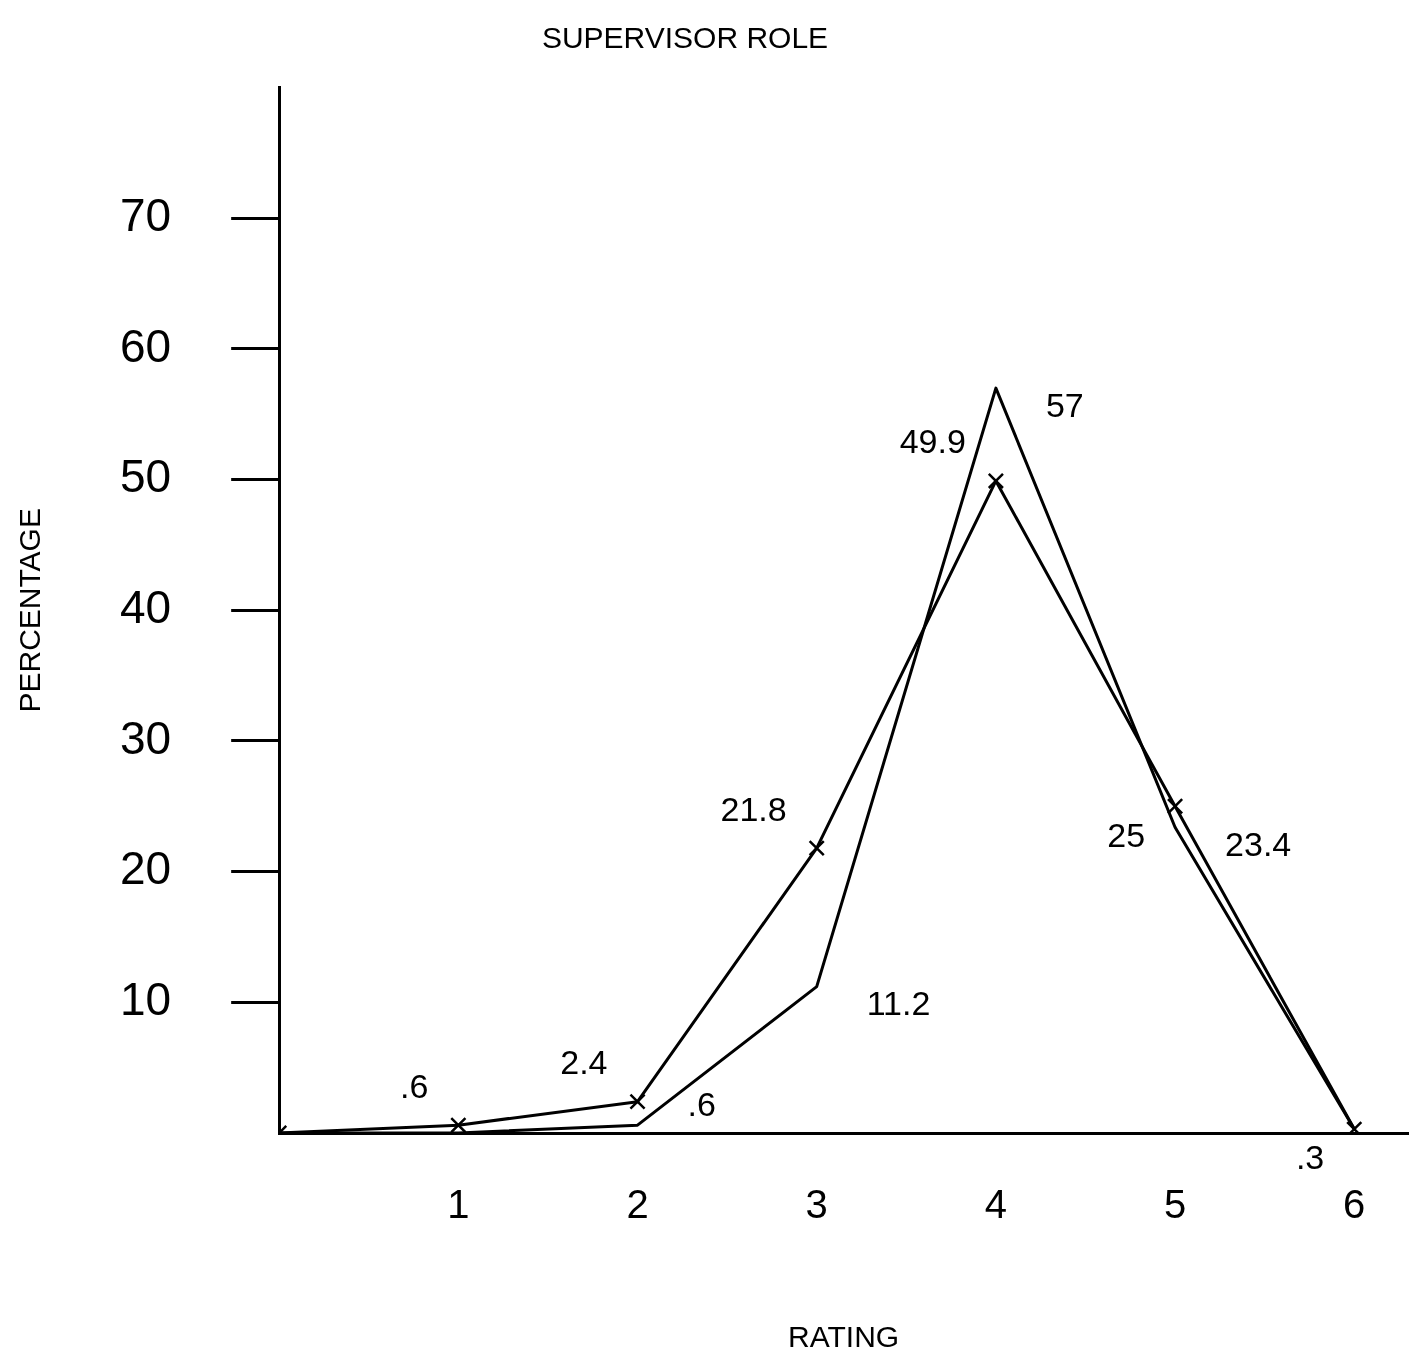 The image size is (1424, 1371). I want to click on x-axis-title: RATING, so click(844, 1337).